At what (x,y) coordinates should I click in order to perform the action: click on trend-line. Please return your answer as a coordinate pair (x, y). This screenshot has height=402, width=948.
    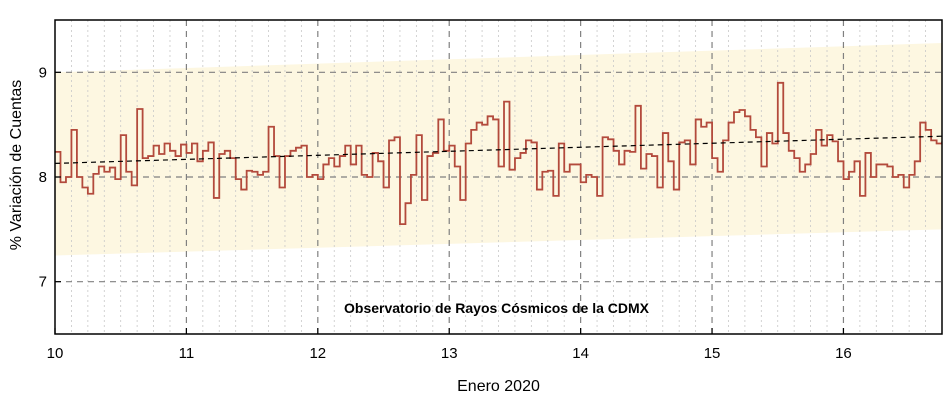
    Looking at the image, I should click on (498, 149).